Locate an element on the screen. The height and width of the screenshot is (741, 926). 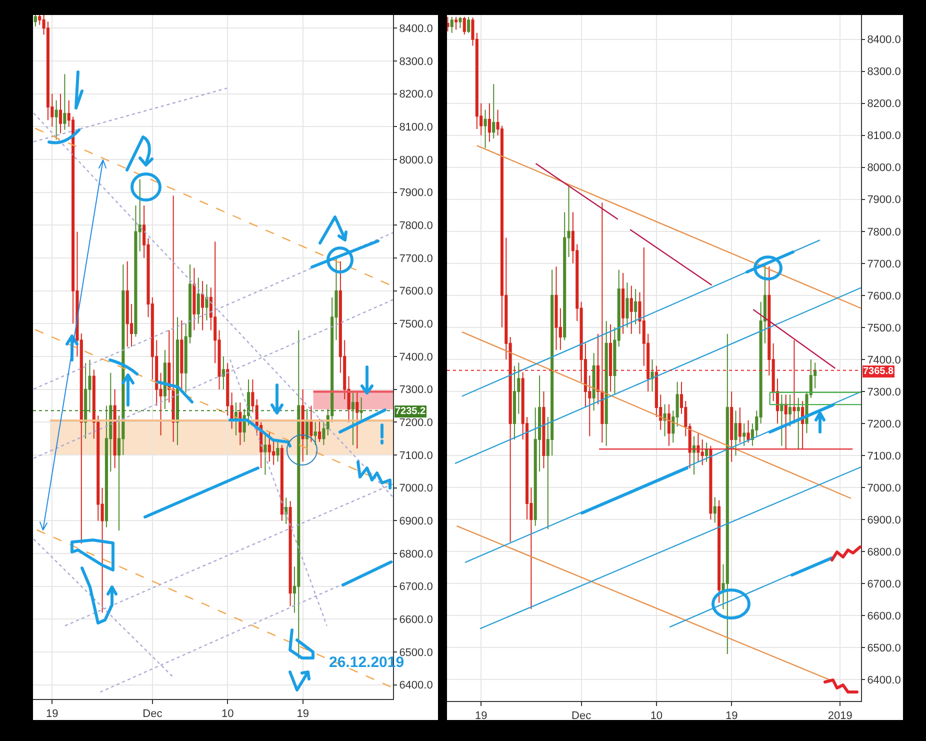
y-tick-label: 6500.0 is located at coordinates (884, 648).